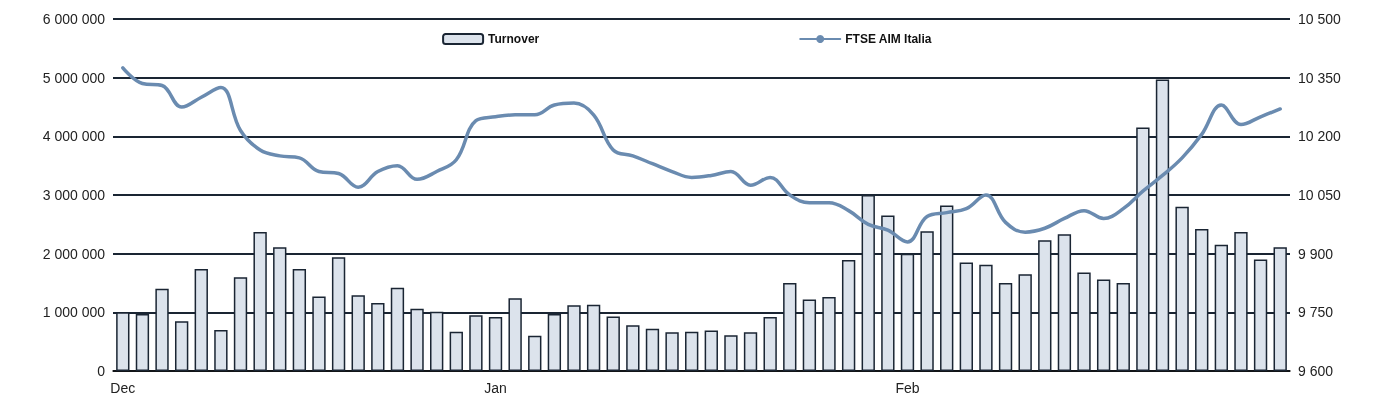 This screenshot has width=1374, height=407. Describe the element at coordinates (1320, 77) in the screenshot. I see `y2-tick-label: 10 350` at that location.